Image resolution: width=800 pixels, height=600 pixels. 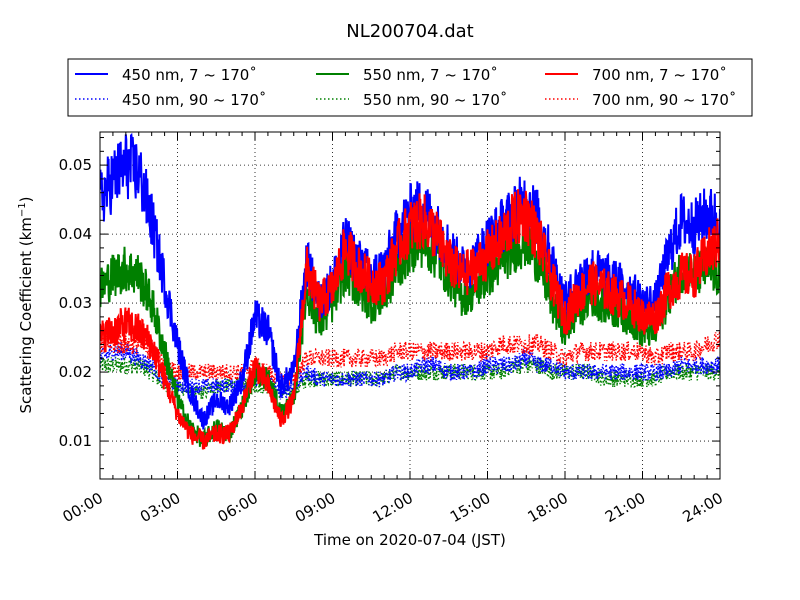 I want to click on y-tick-label: 0.01, so click(x=75, y=441).